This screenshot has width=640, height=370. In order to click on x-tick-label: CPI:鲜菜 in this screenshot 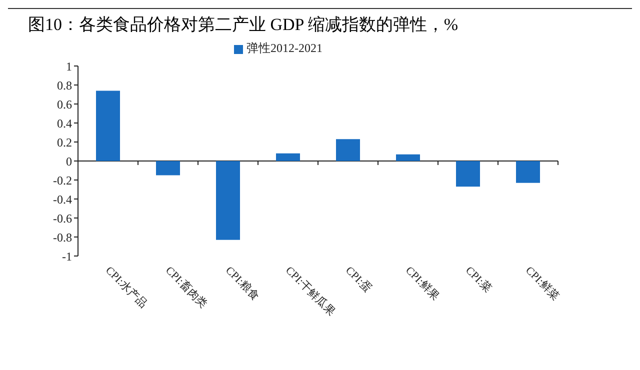, I will do `click(542, 283)`.